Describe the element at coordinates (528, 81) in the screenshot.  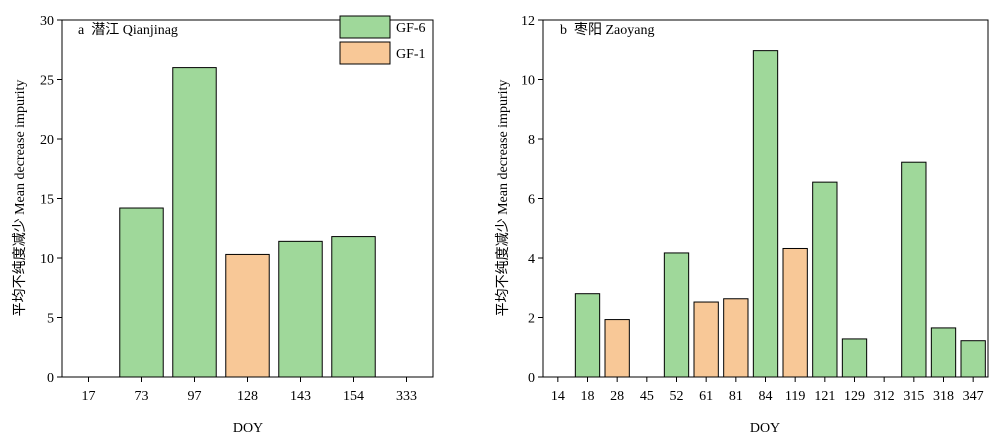
I see `panel-b-y-tick-label: 10` at that location.